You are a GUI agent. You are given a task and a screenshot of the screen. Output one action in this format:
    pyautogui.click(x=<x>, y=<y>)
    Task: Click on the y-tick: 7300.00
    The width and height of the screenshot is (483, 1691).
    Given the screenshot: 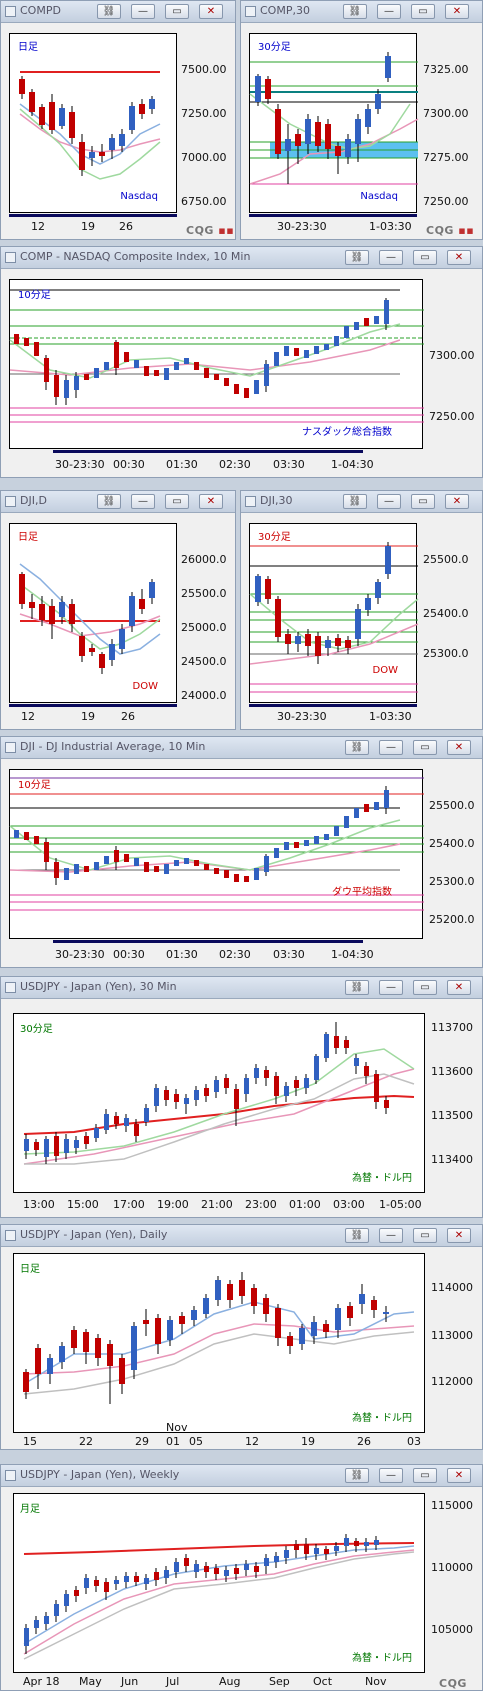 What is the action you would take?
    pyautogui.click(x=446, y=113)
    